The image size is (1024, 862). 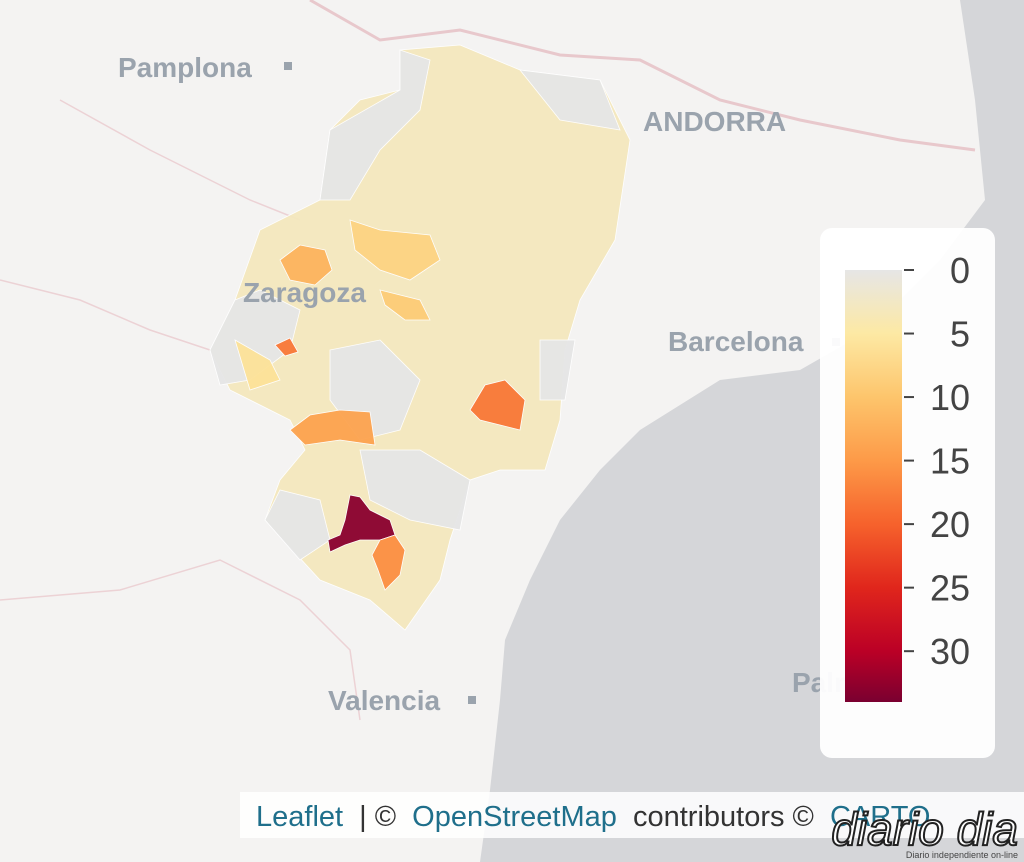 I want to click on attribution-sep: | ©, so click(x=377, y=817).